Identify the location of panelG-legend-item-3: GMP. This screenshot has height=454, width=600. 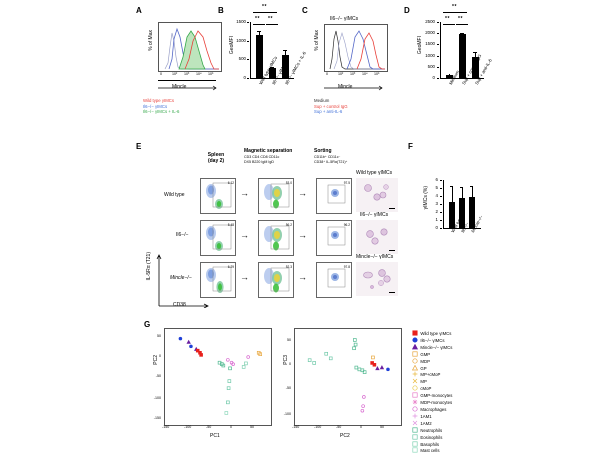
(432, 354).